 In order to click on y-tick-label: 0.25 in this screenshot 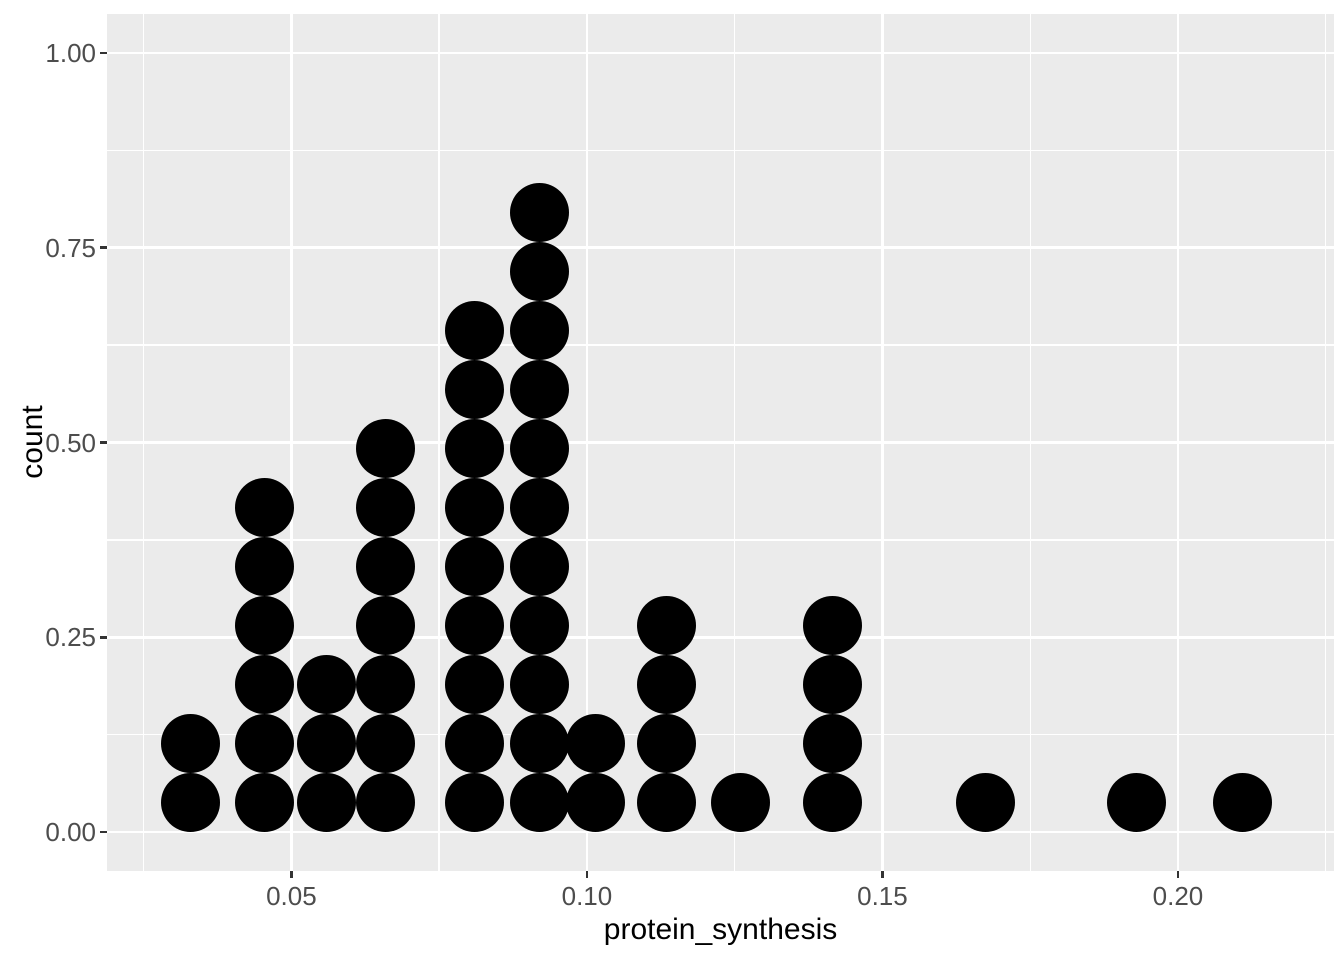, I will do `click(70, 637)`.